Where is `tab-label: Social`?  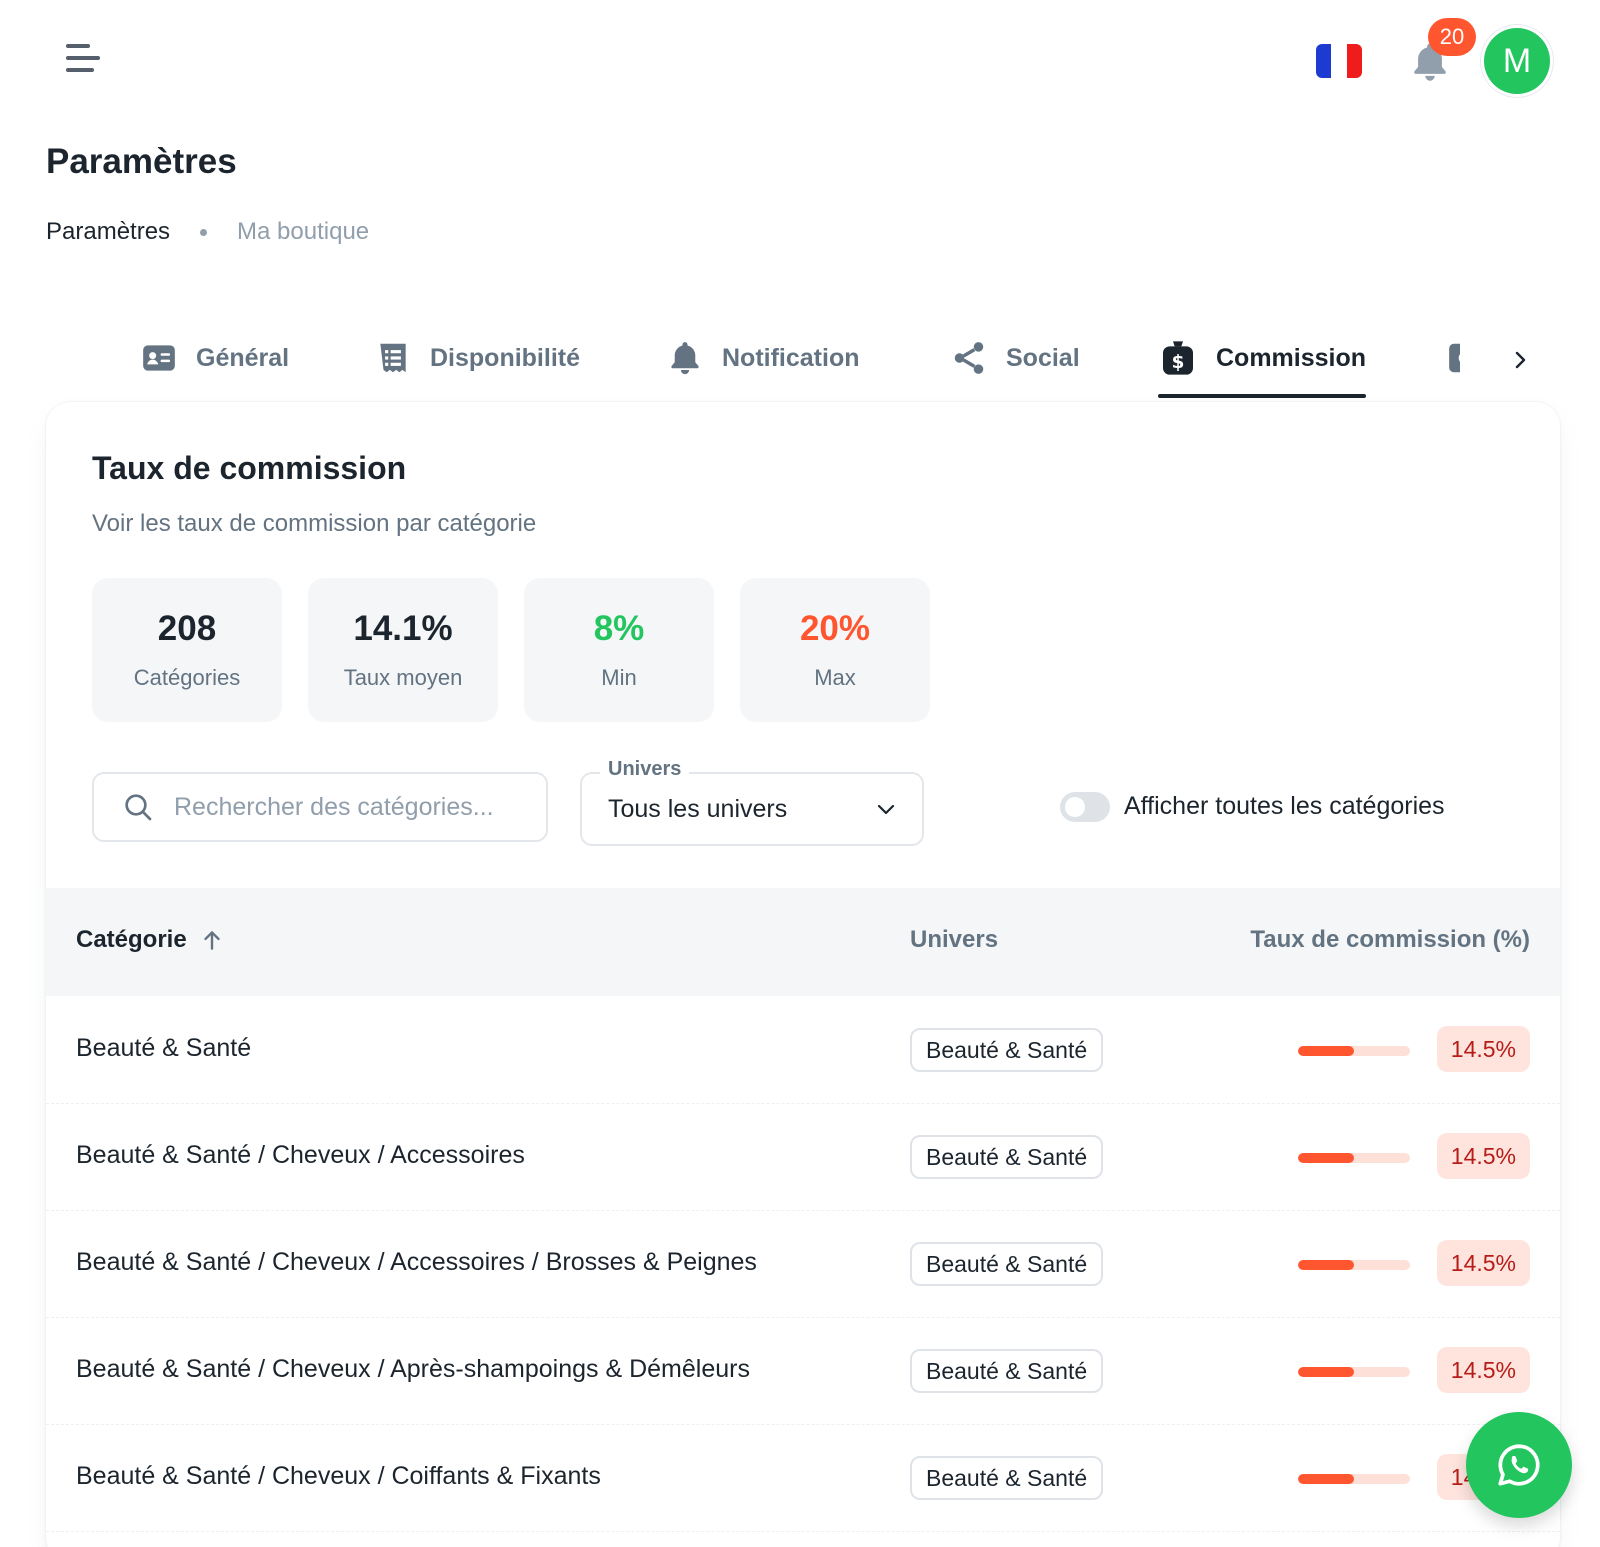
tab-label: Social is located at coordinates (1043, 357).